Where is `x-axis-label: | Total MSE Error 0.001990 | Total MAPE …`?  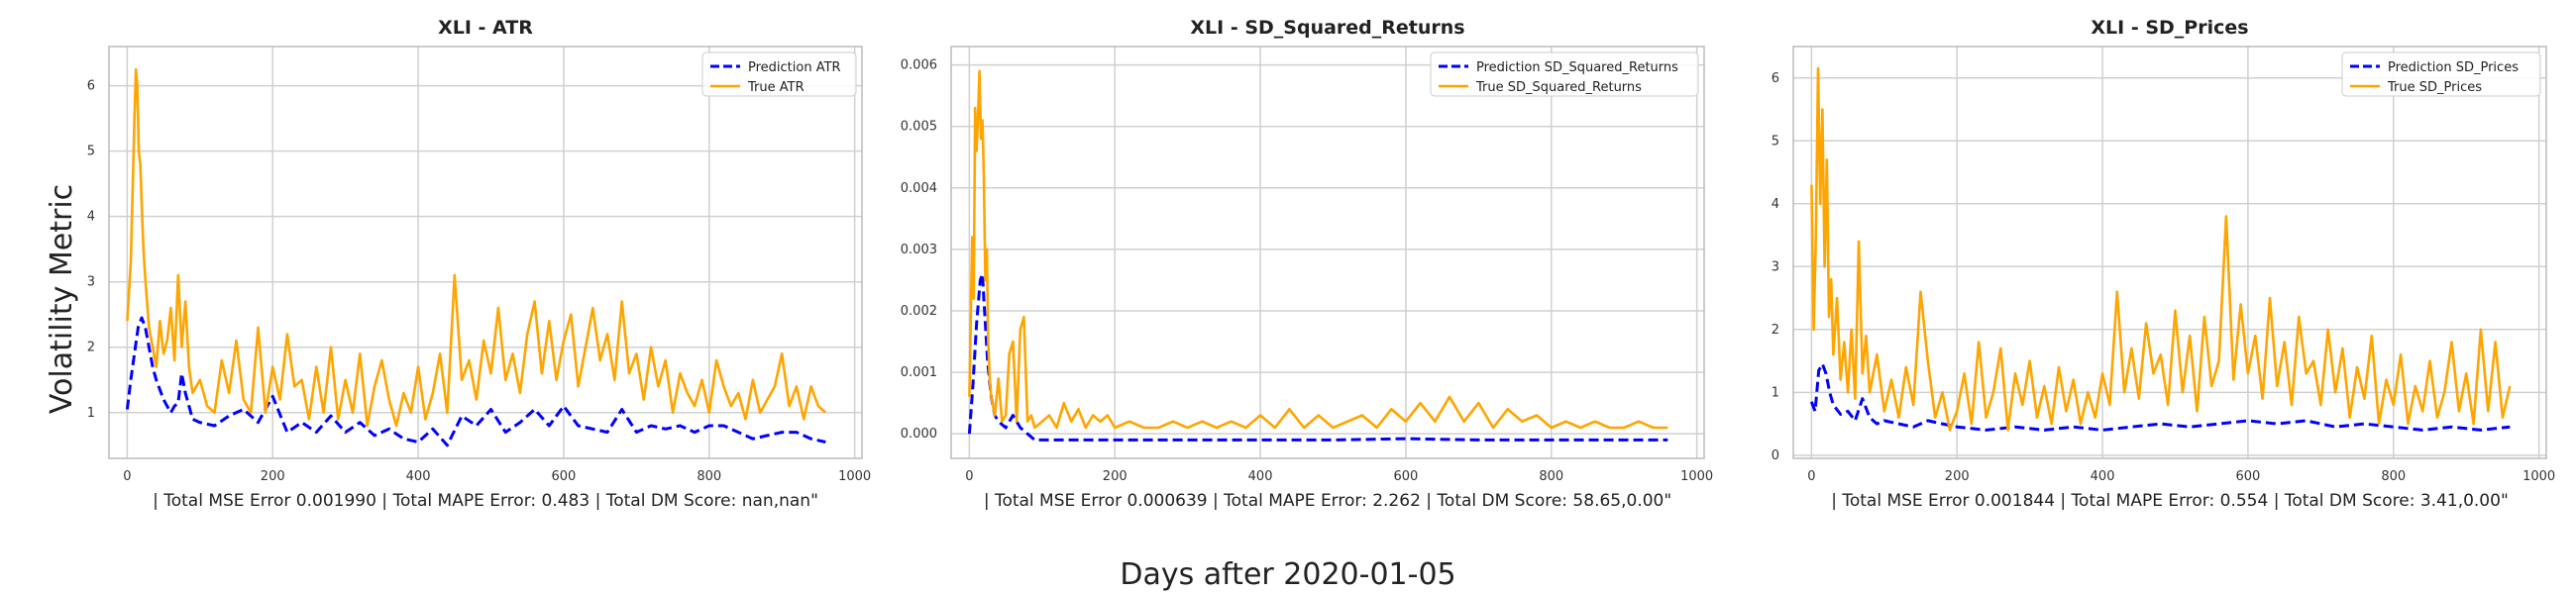 x-axis-label: | Total MSE Error 0.001990 | Total MAPE … is located at coordinates (485, 501).